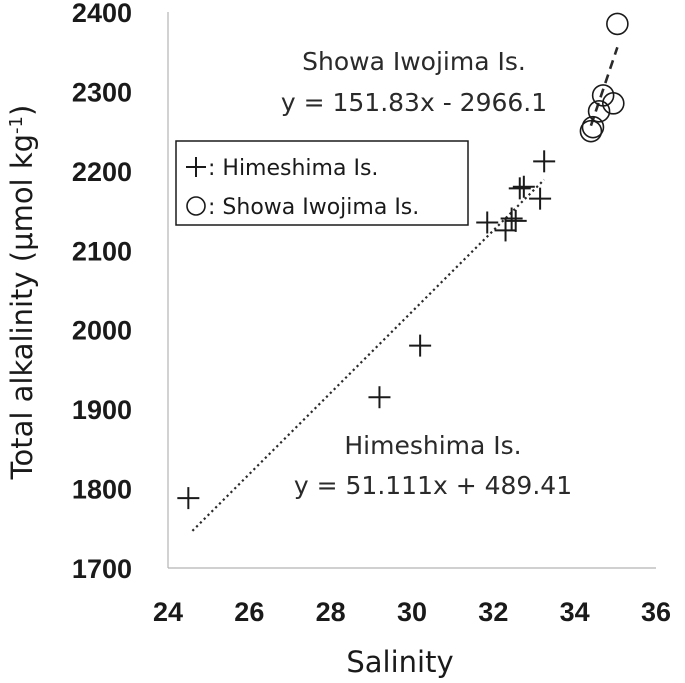 The height and width of the screenshot is (683, 685). What do you see at coordinates (102, 410) in the screenshot?
I see `y-tick-label: 1900` at bounding box center [102, 410].